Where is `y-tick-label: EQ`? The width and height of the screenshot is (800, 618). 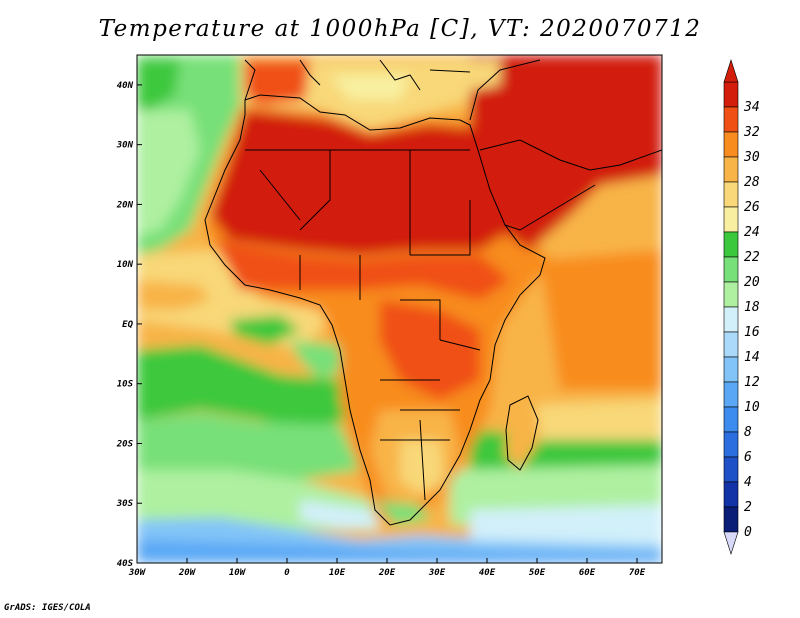
y-tick-label: EQ is located at coordinates (127, 325).